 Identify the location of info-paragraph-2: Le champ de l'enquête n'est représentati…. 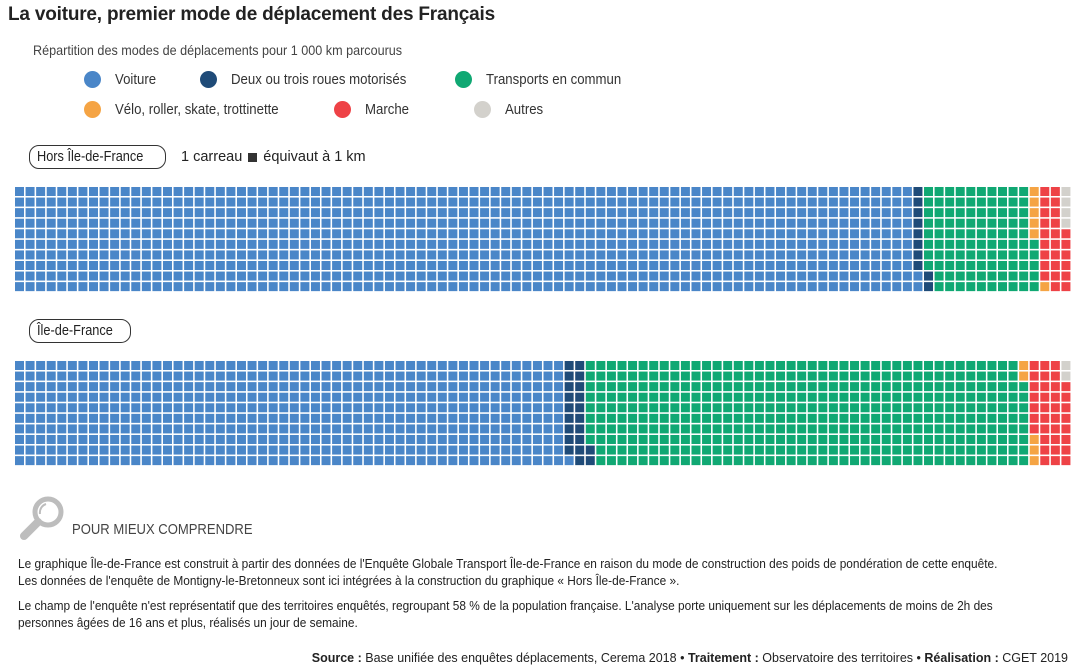
(505, 614).